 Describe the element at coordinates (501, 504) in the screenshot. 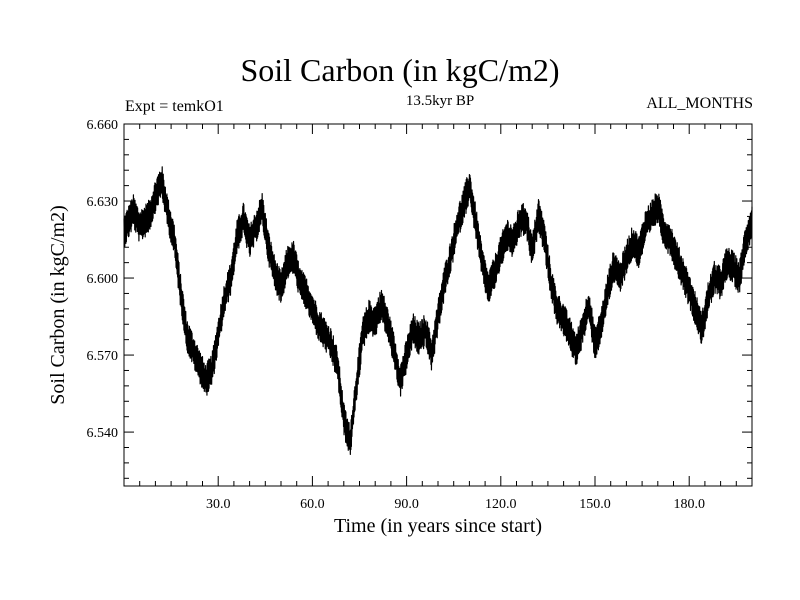

I see `x-tick-label: 120.0` at that location.